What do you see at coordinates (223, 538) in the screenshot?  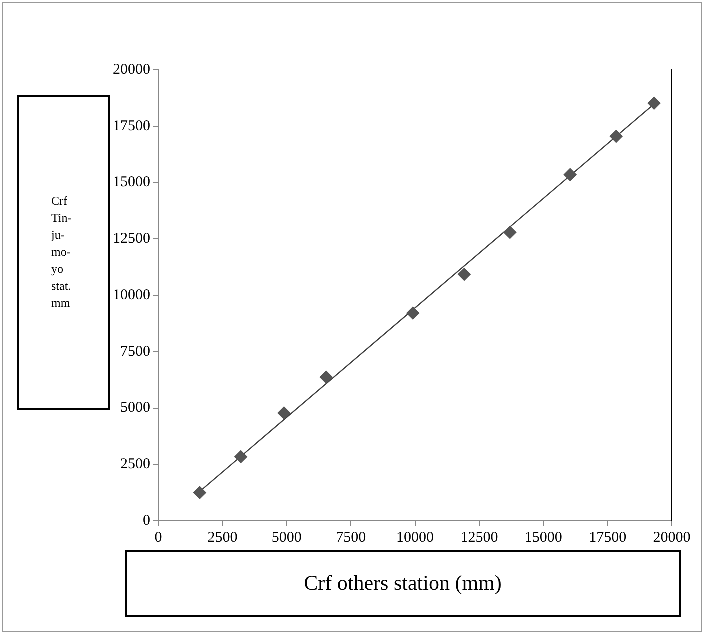 I see `x-tick-label: 2500` at bounding box center [223, 538].